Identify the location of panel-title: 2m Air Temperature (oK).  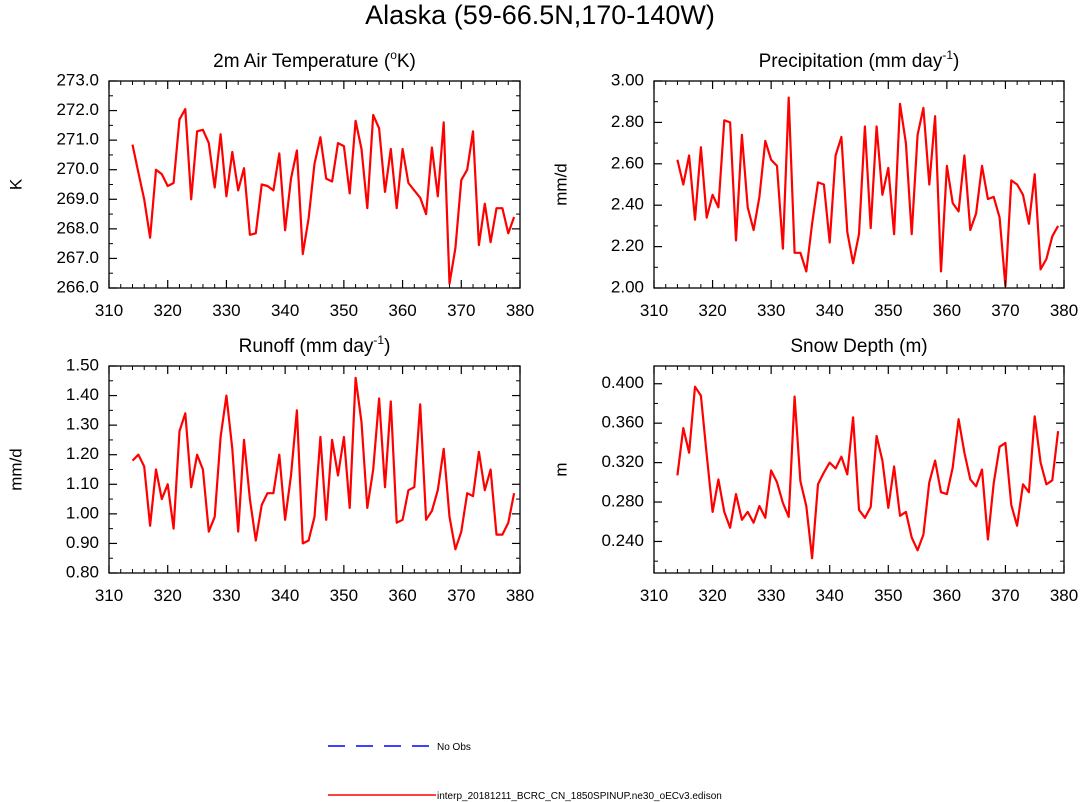
(314, 60).